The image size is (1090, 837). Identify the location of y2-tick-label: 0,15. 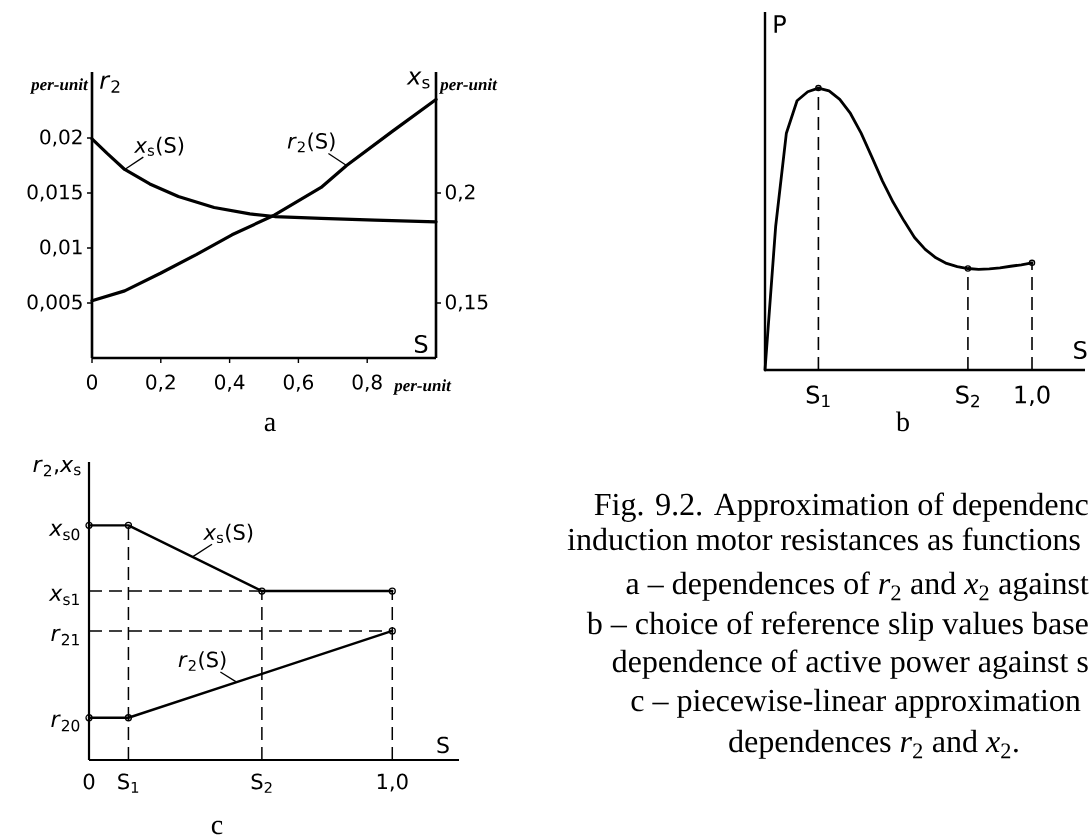
(466, 303).